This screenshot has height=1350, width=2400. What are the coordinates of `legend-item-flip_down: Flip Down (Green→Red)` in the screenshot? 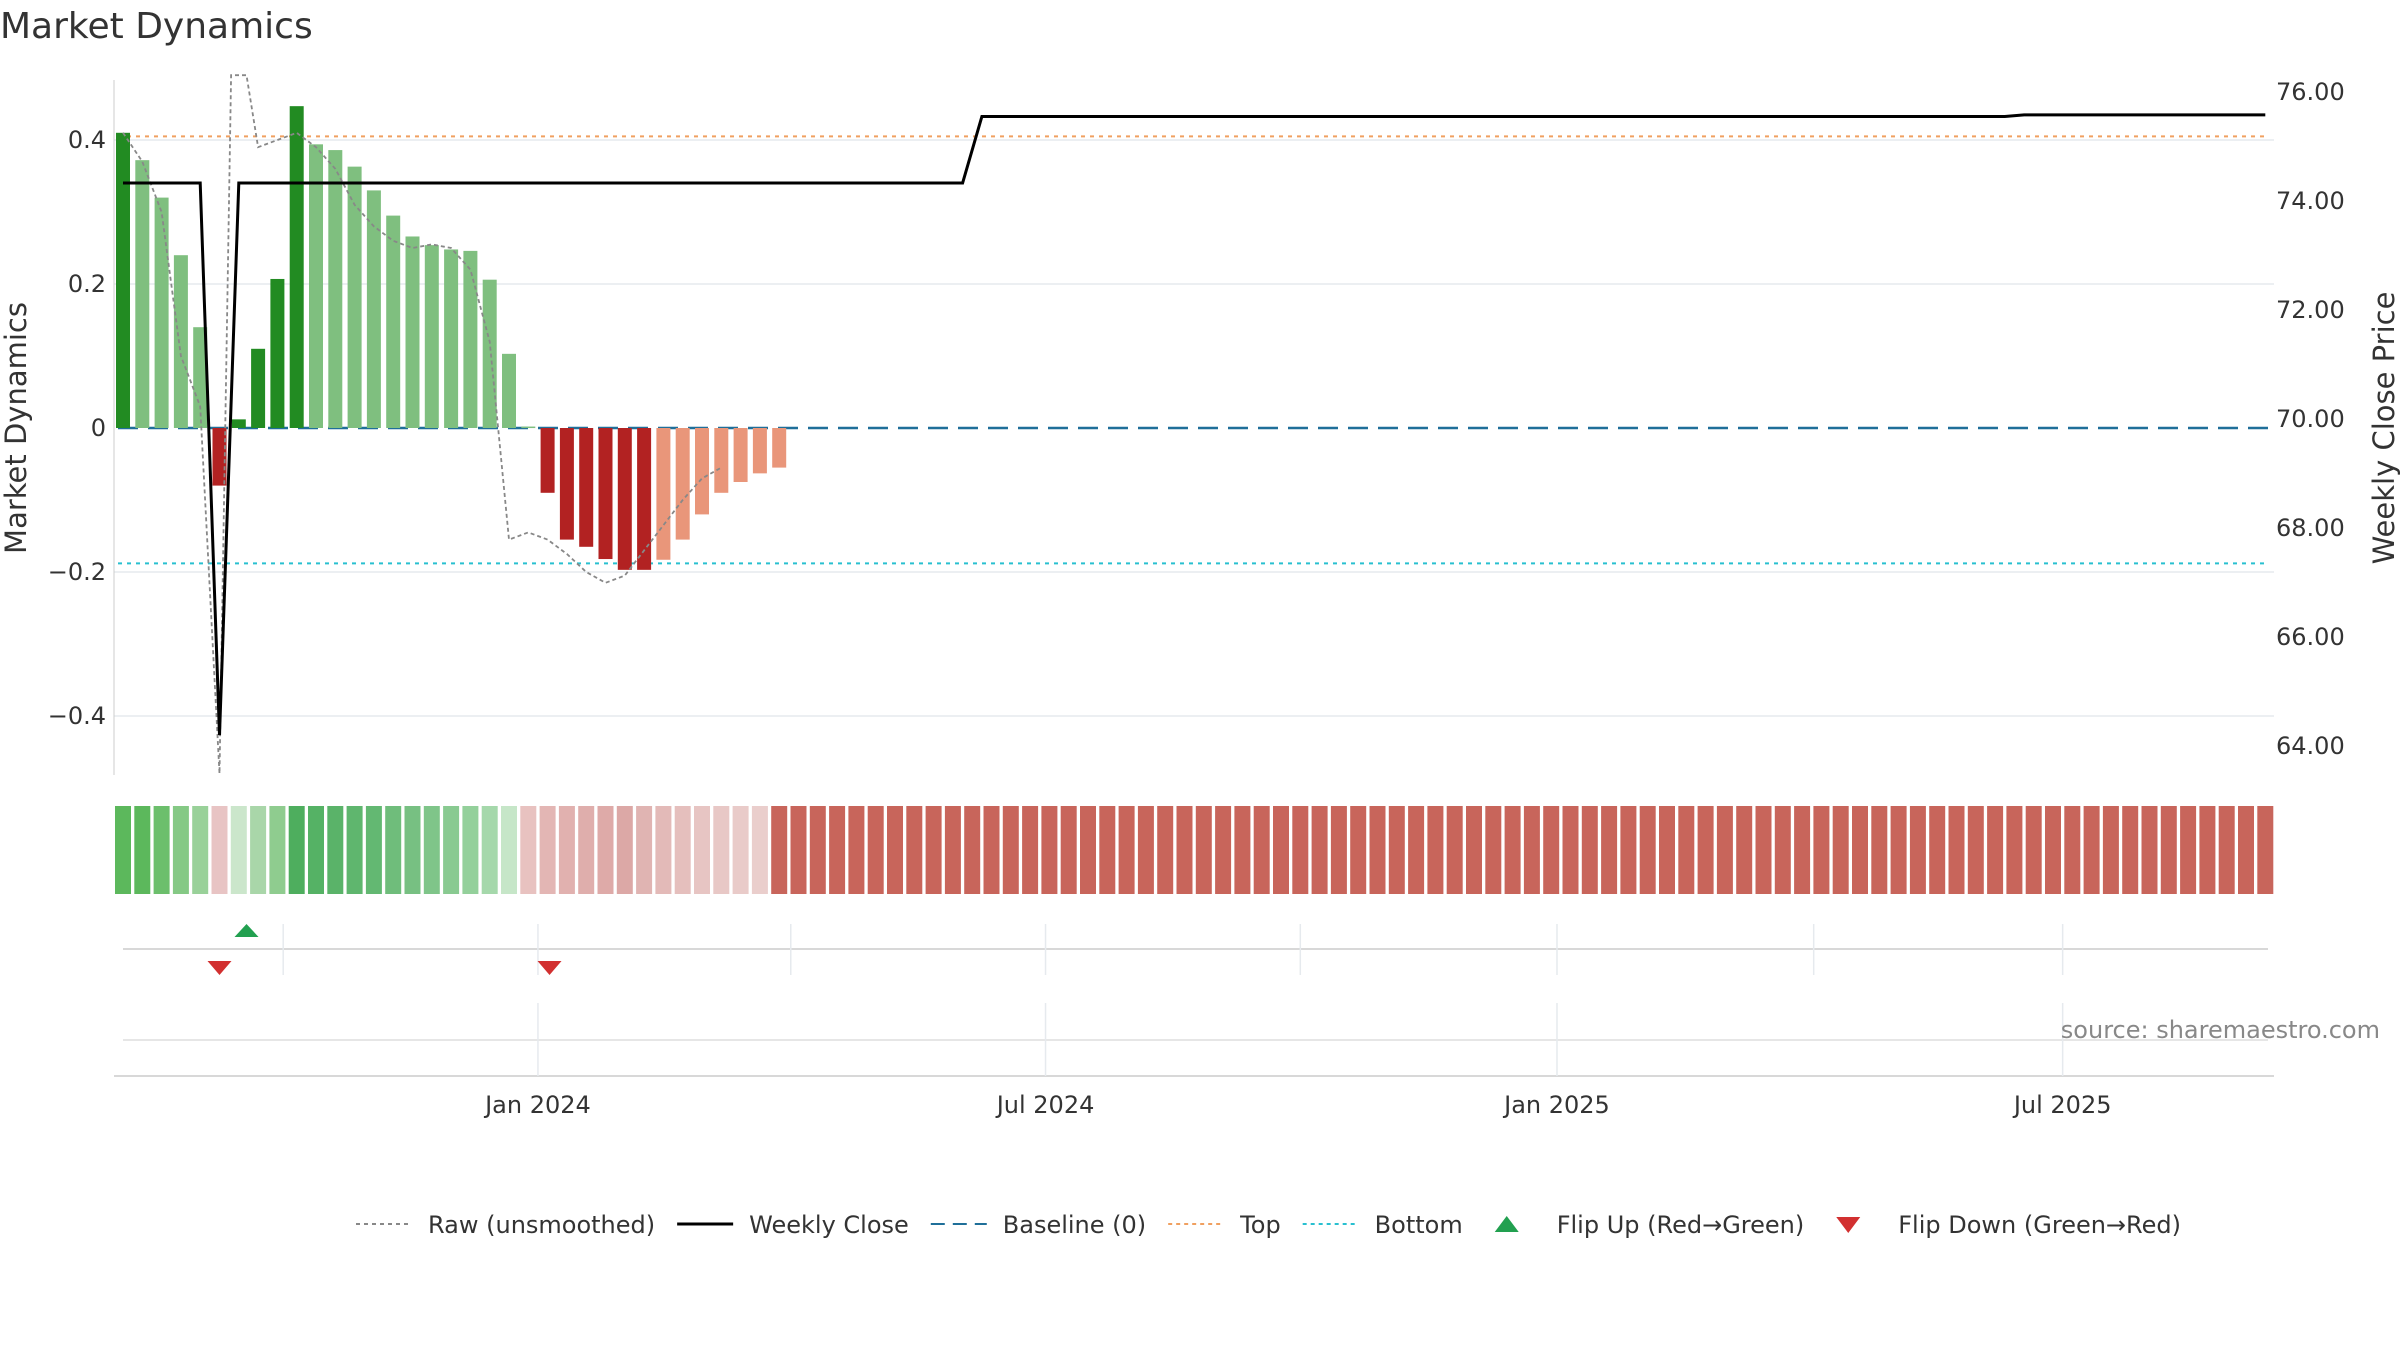 It's located at (2008, 1225).